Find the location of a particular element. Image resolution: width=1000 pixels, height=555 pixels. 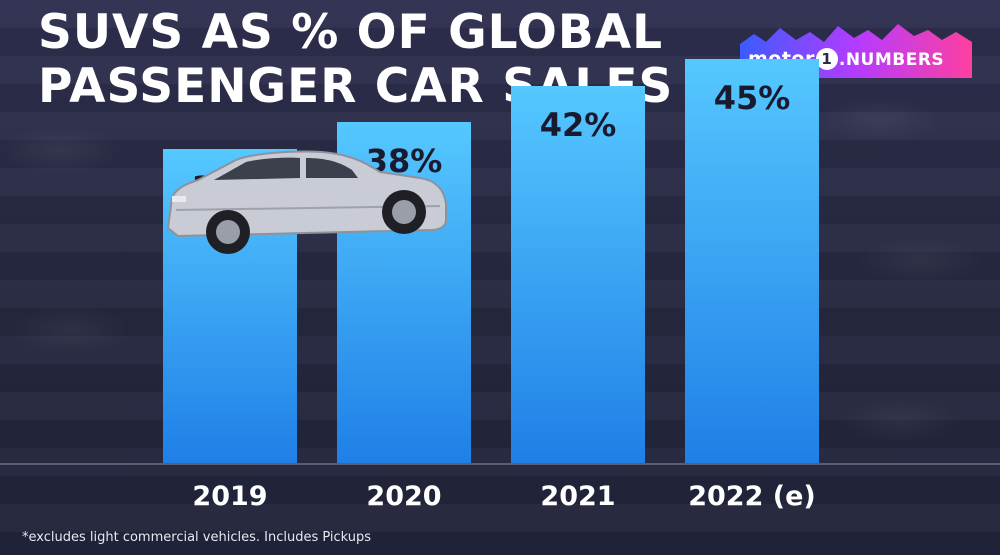

logo-one-mark: 1 is located at coordinates (826, 59).